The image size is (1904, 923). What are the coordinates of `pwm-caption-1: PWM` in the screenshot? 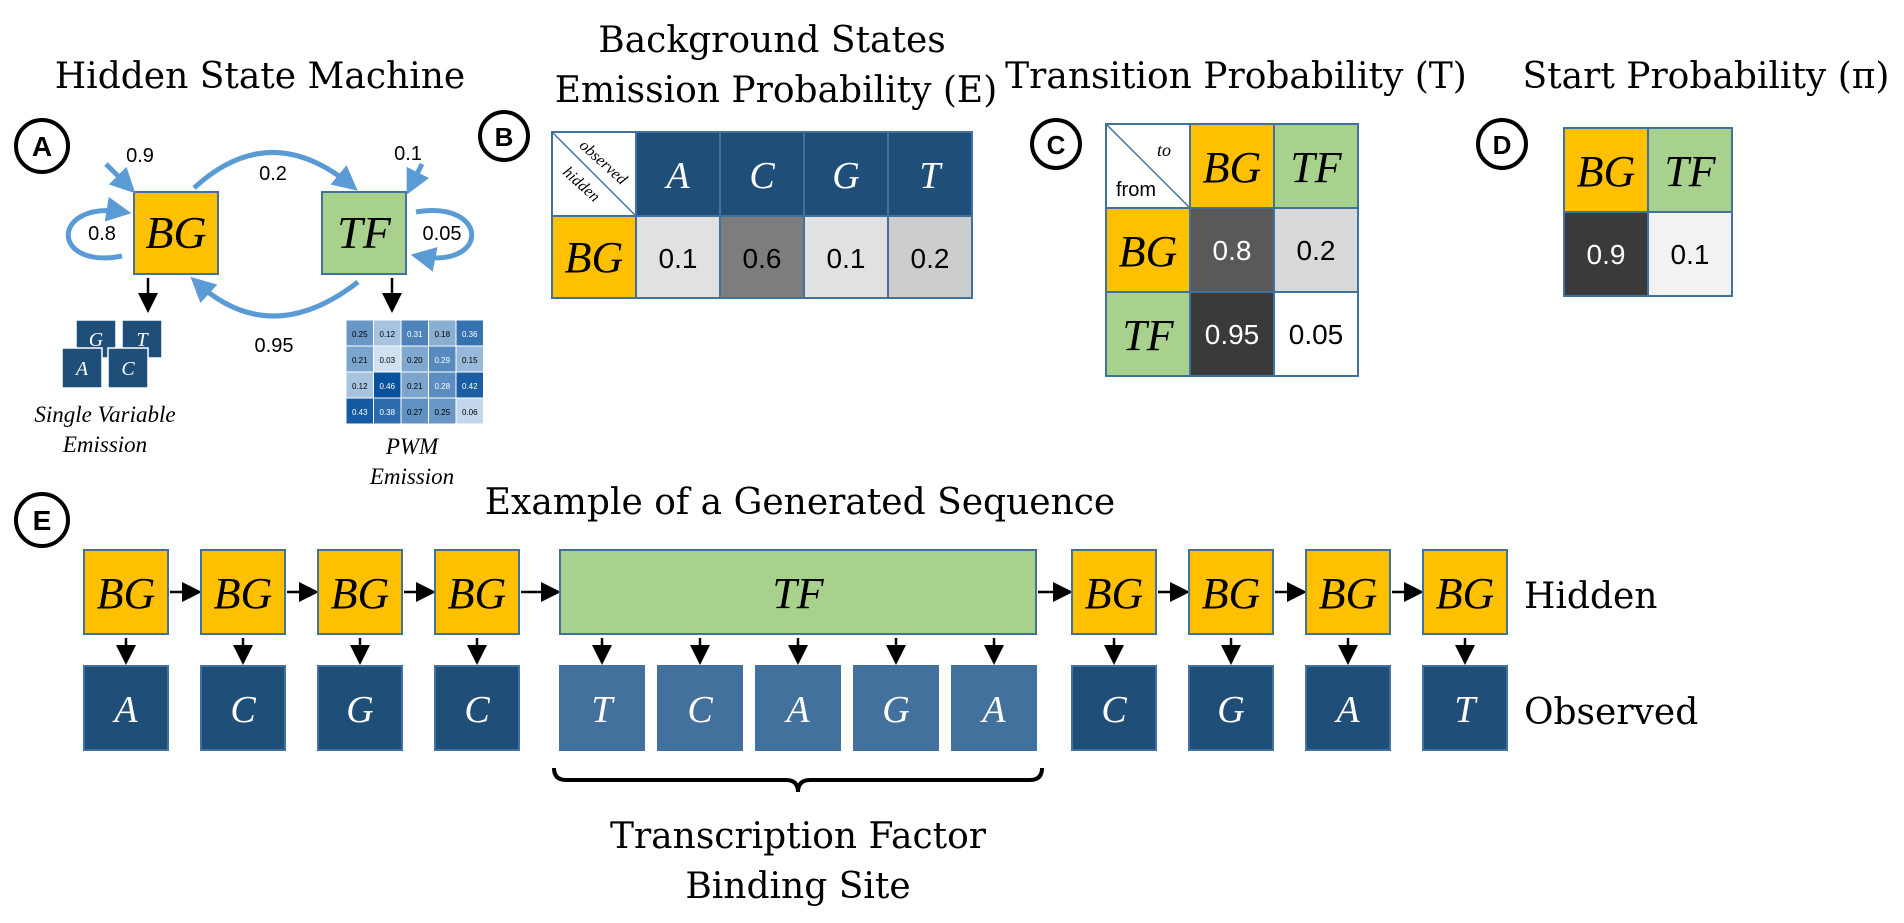 It's located at (412, 446).